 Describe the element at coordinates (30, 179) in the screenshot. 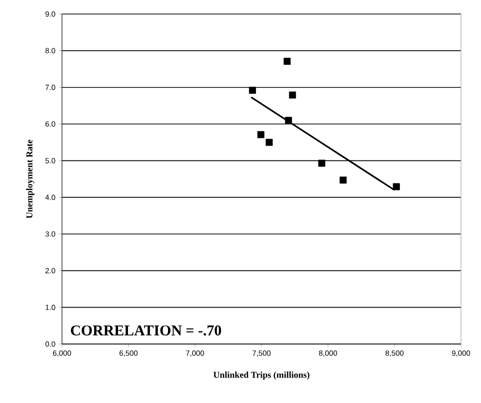

I see `y-axis-title: Unemployment Rate` at that location.